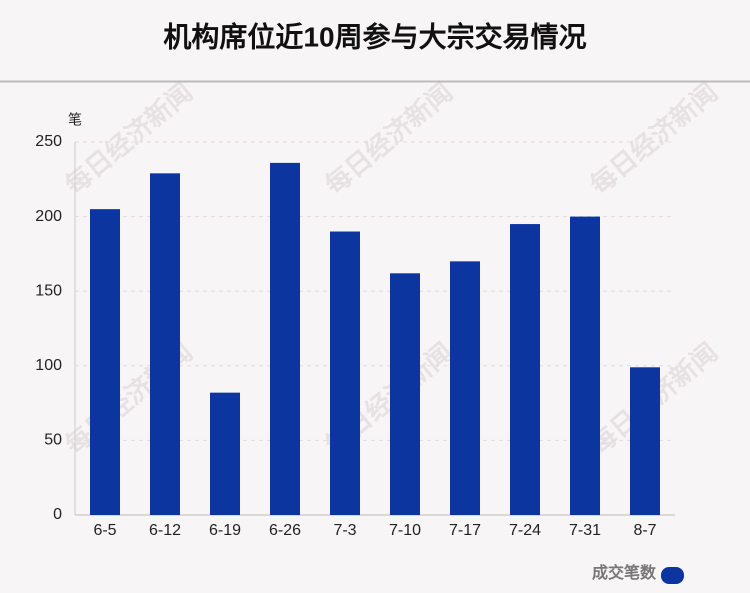  I want to click on y-tick-label: 50, so click(53, 440).